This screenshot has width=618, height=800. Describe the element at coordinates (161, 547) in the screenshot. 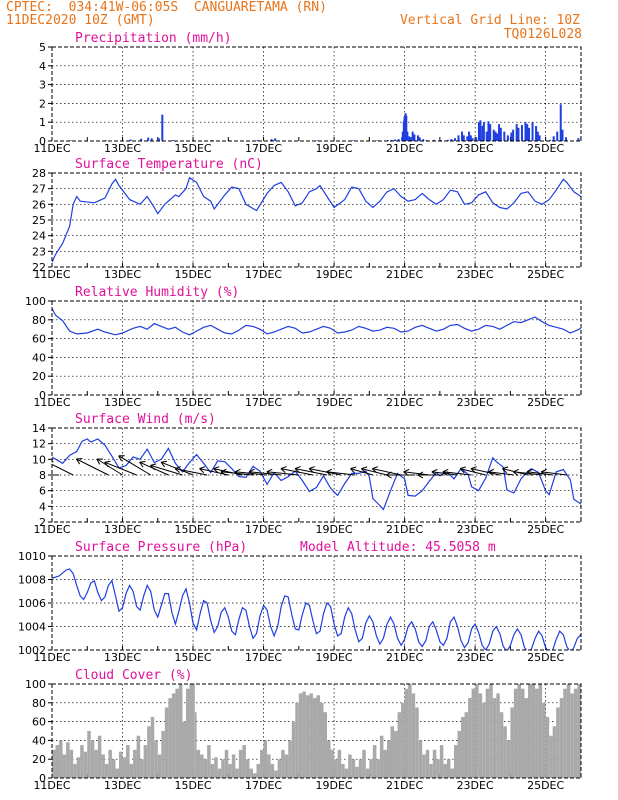

I see `panel-title: Surface Pressure (hPa)` at that location.